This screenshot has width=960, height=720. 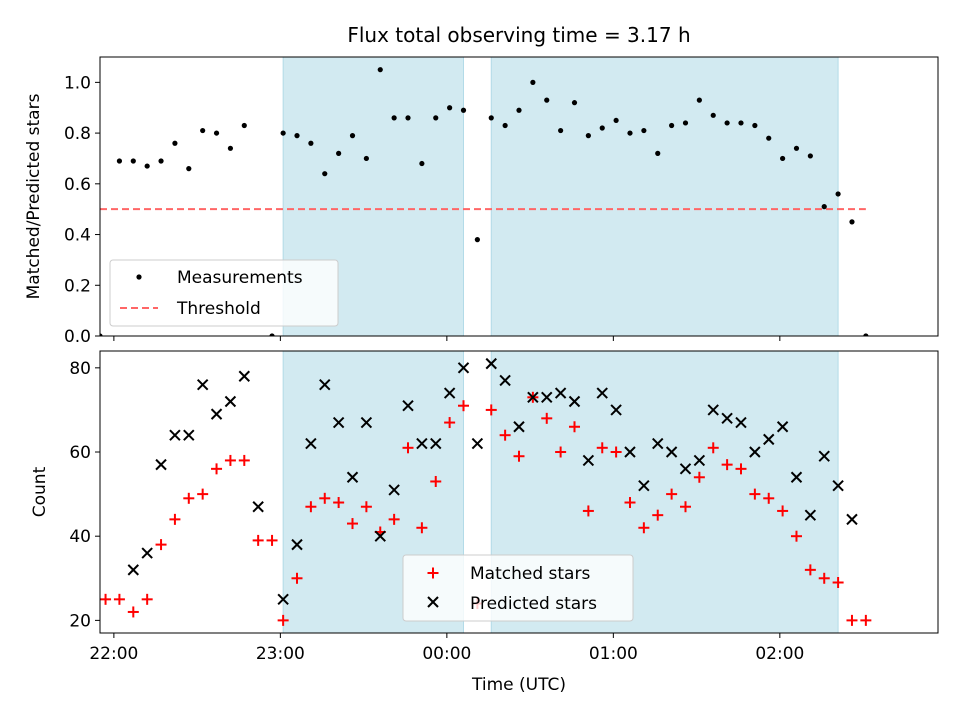 What do you see at coordinates (533, 604) in the screenshot?
I see `legend-label-predicted: Predicted stars` at bounding box center [533, 604].